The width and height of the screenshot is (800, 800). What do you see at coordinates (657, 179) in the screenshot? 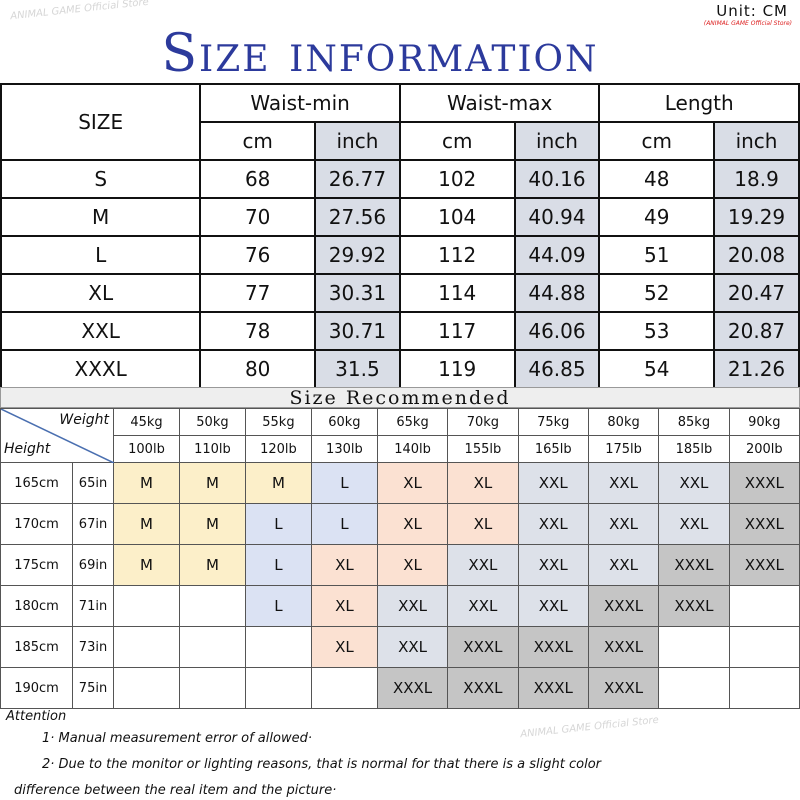
I see `size-value: 48` at bounding box center [657, 179].